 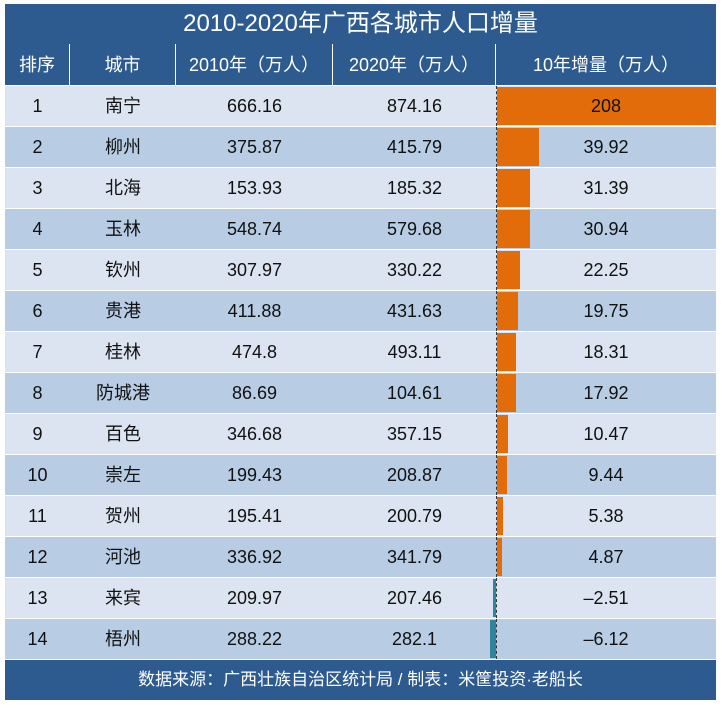 I want to click on increase-value: 19.75, so click(x=606, y=311).